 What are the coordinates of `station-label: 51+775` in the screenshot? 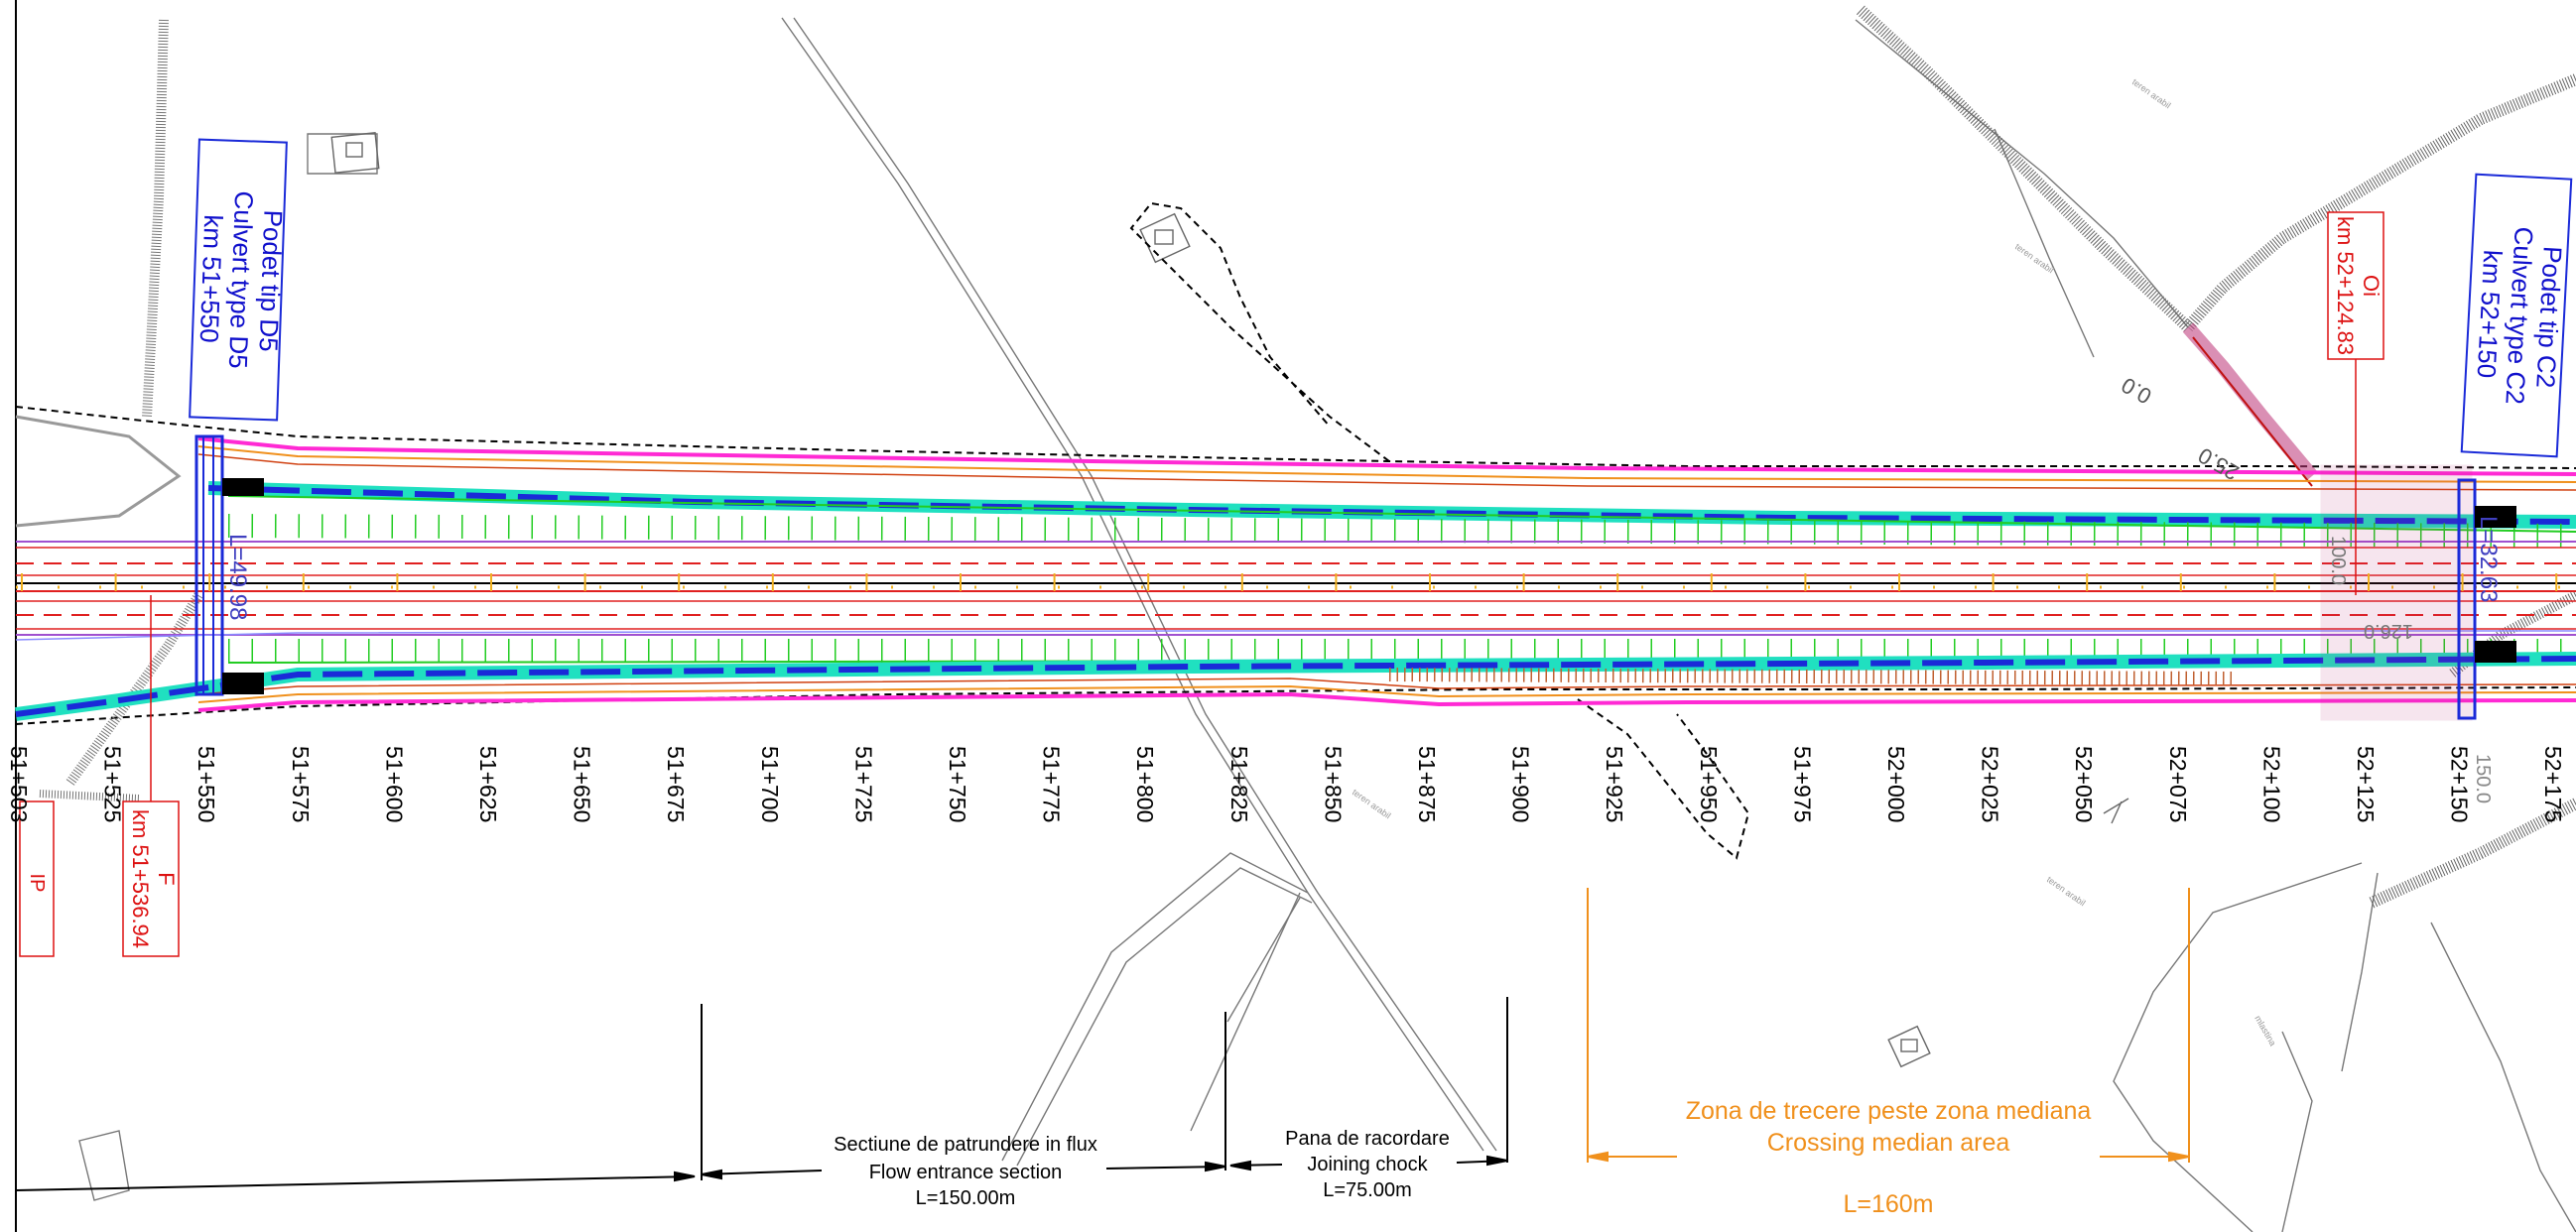 It's located at (1052, 784).